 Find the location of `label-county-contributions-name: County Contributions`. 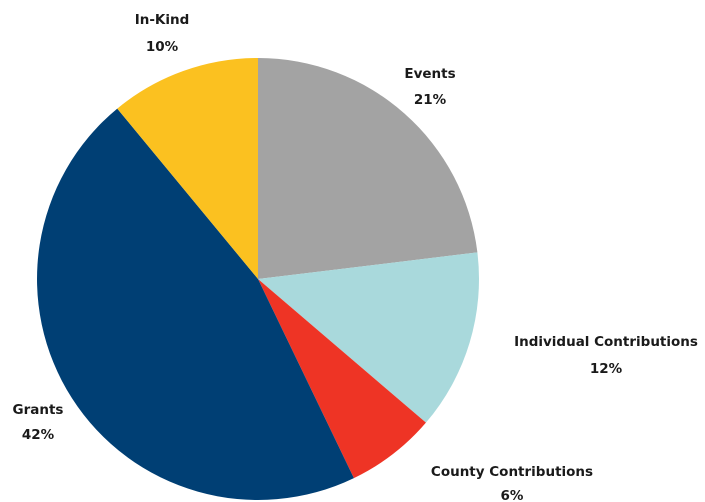

label-county-contributions-name: County Contributions is located at coordinates (512, 472).